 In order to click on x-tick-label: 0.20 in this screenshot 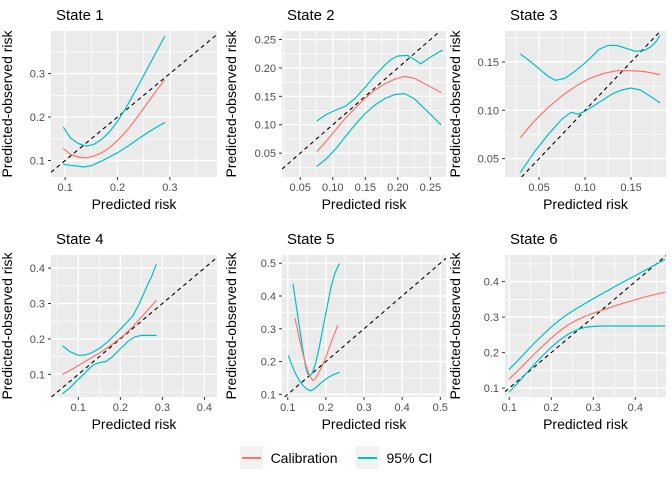, I will do `click(397, 188)`.